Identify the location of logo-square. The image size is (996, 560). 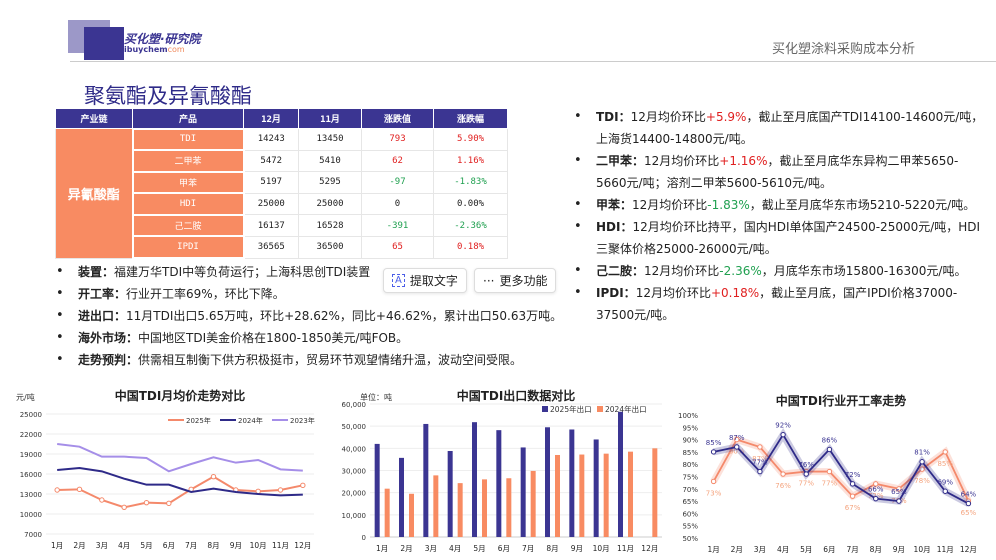
(104, 43).